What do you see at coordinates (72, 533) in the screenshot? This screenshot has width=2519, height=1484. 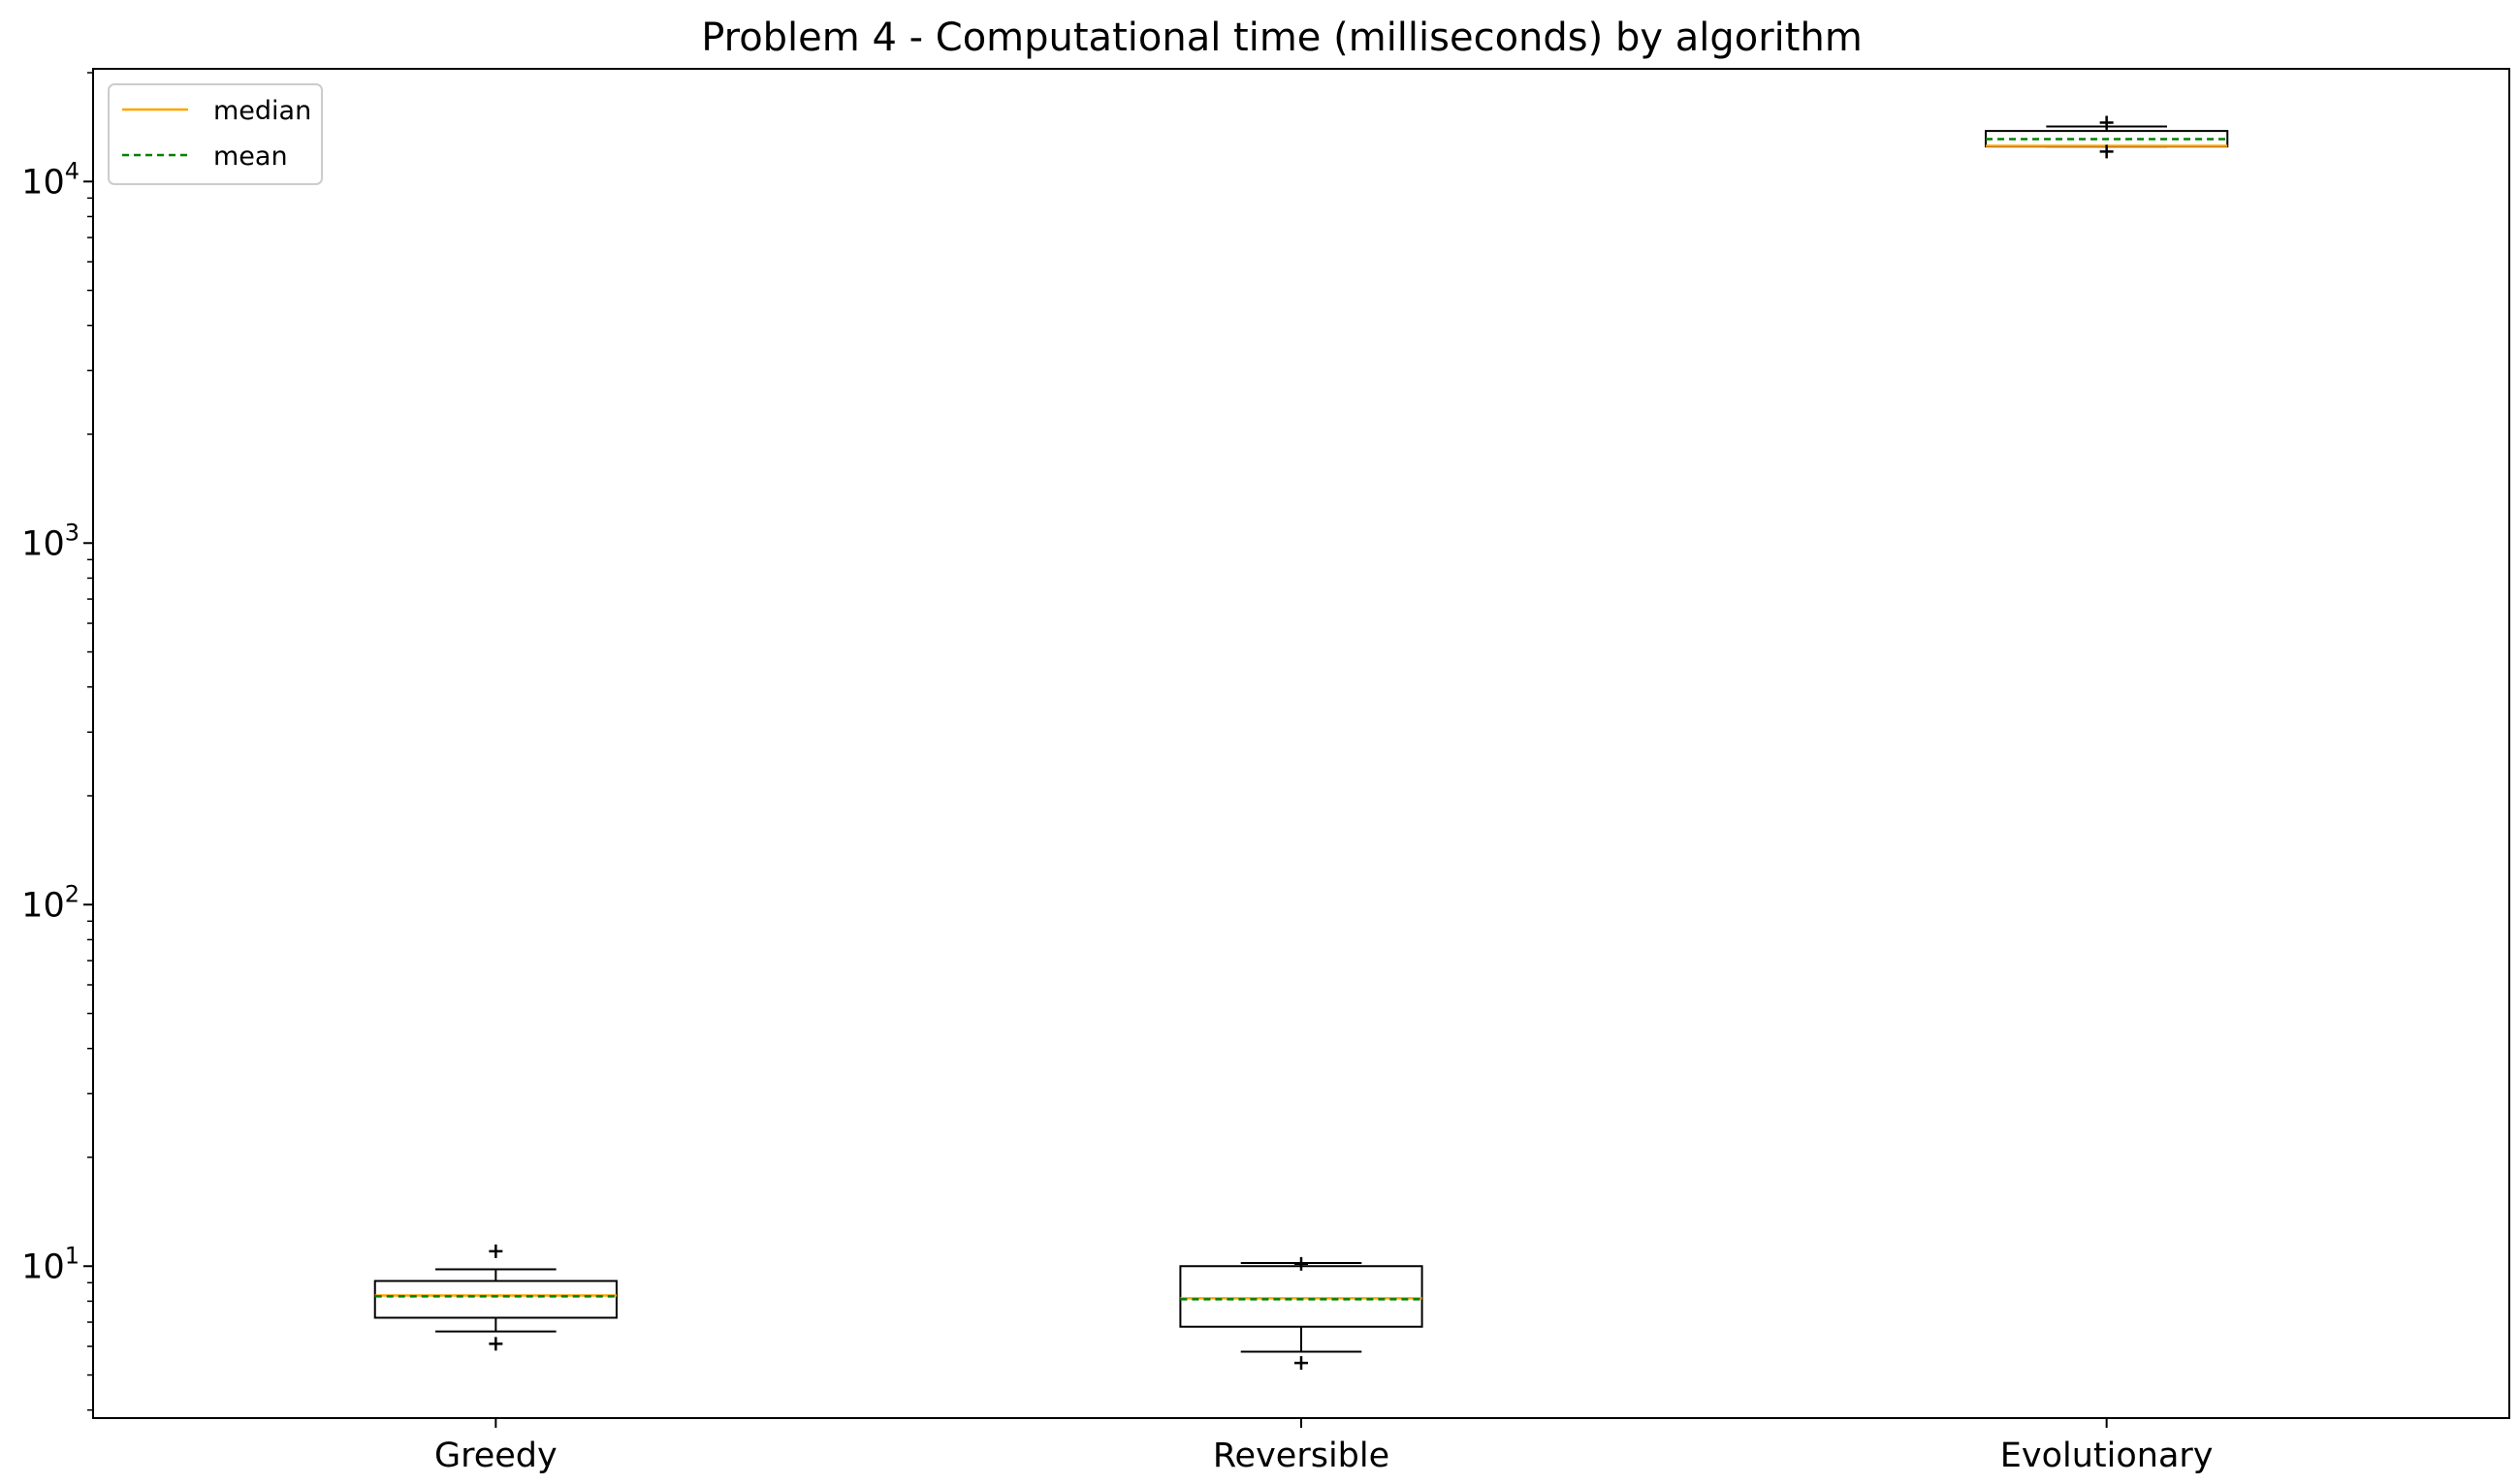 I see `y-tick-exponent: 3` at bounding box center [72, 533].